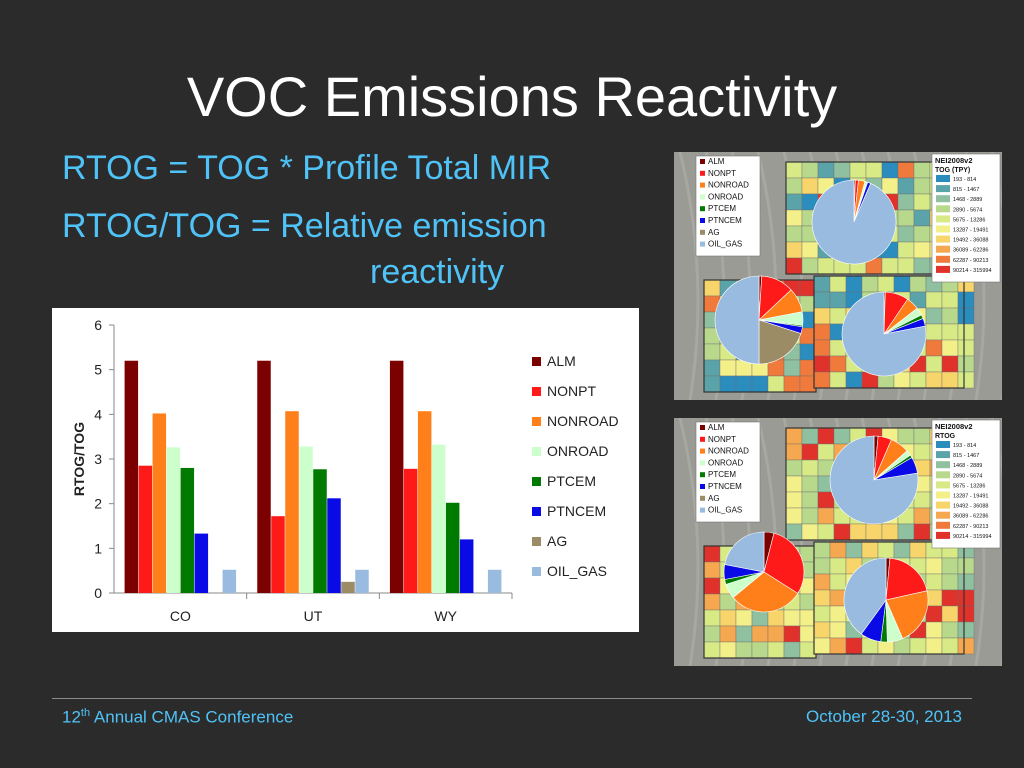  Describe the element at coordinates (945, 436) in the screenshot. I see `range-legend-subtitle: RTOG` at that location.